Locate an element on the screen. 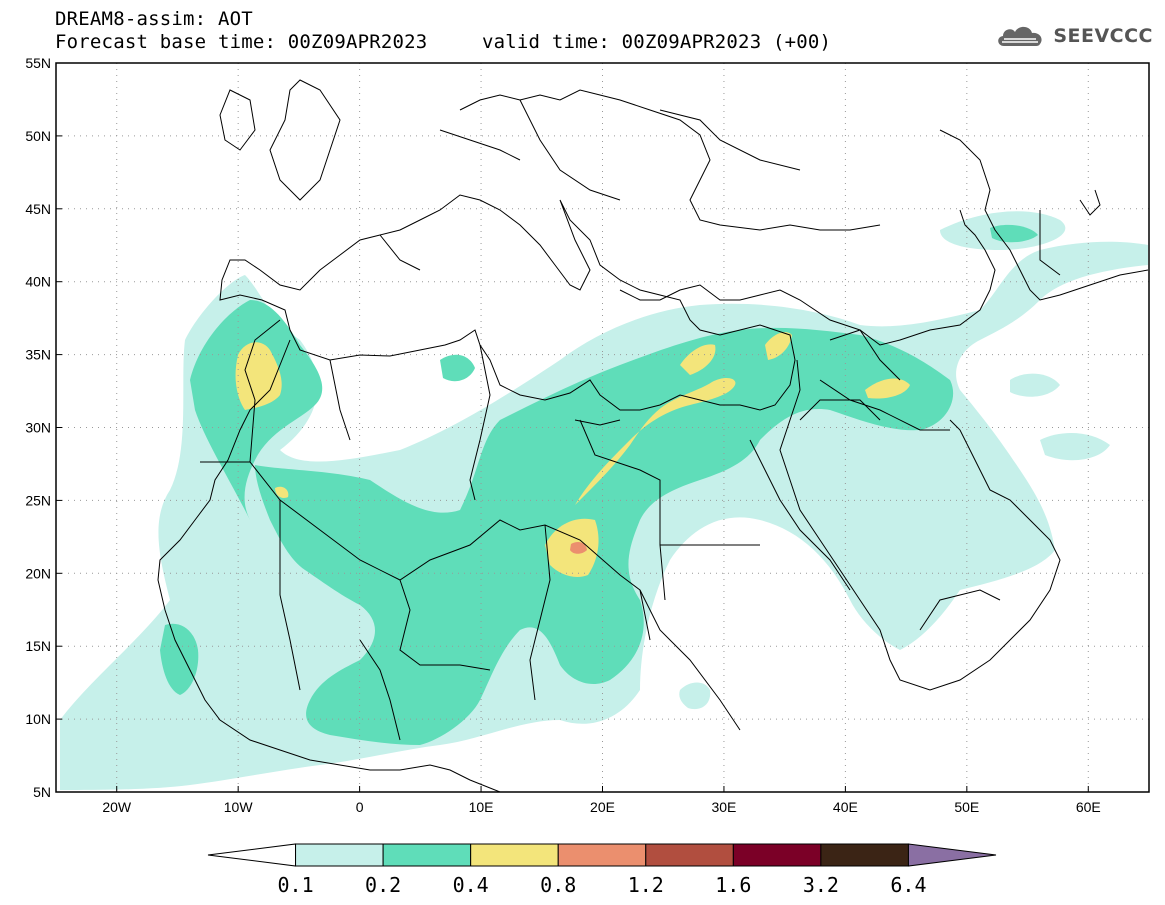  lon-label: 0 is located at coordinates (360, 807).